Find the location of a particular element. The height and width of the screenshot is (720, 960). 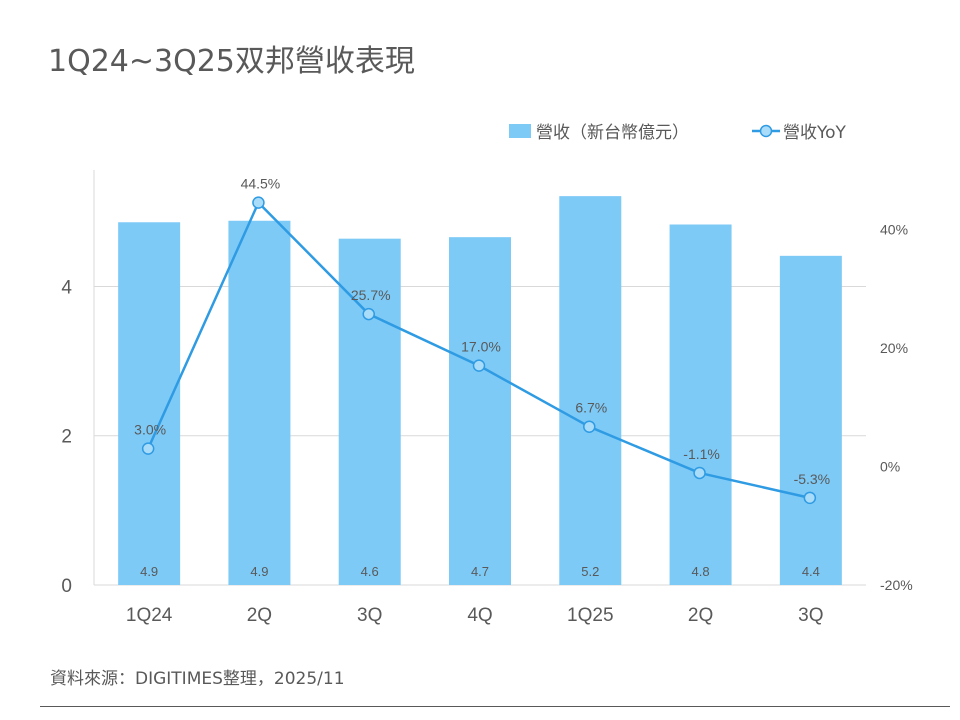

footer-divider is located at coordinates (495, 706).